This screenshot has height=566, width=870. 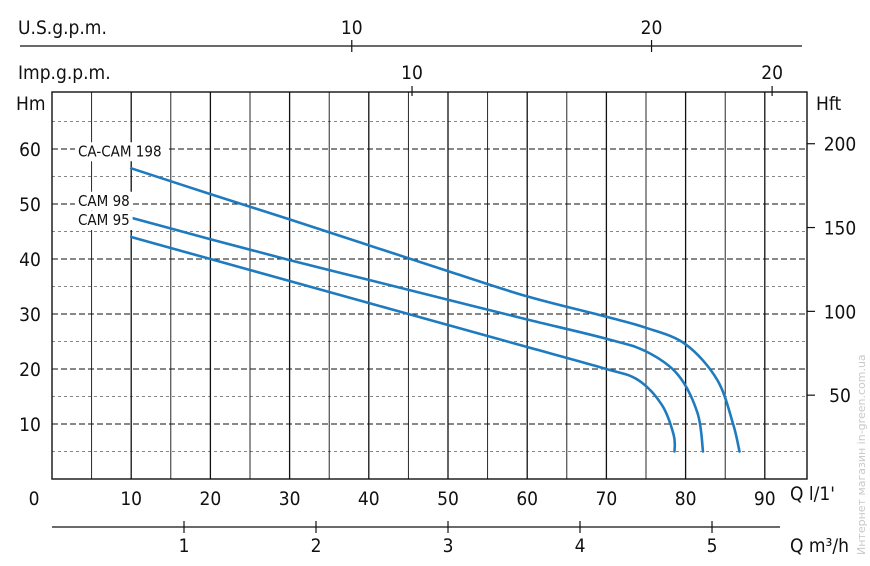 I want to click on m3h-tick-label: 4, so click(x=580, y=546).